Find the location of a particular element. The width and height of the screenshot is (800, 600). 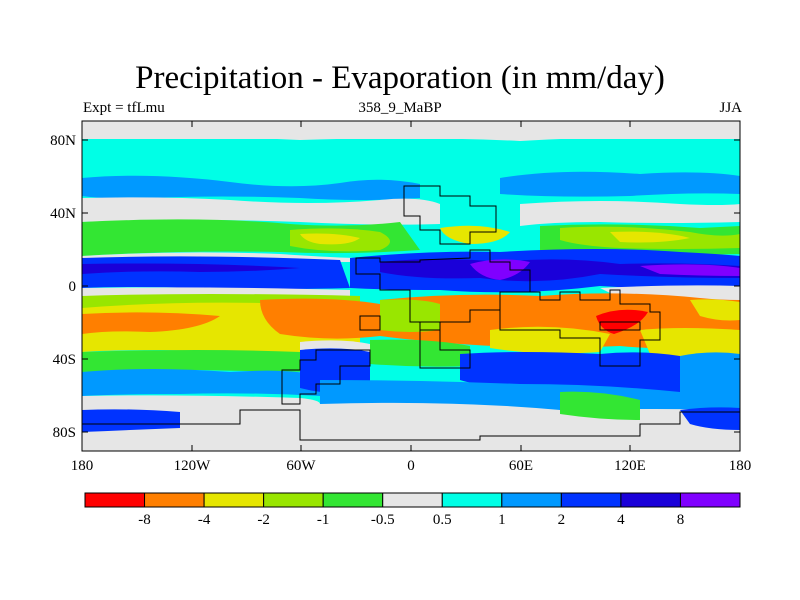

lon-tick-label: 60W is located at coordinates (301, 466).